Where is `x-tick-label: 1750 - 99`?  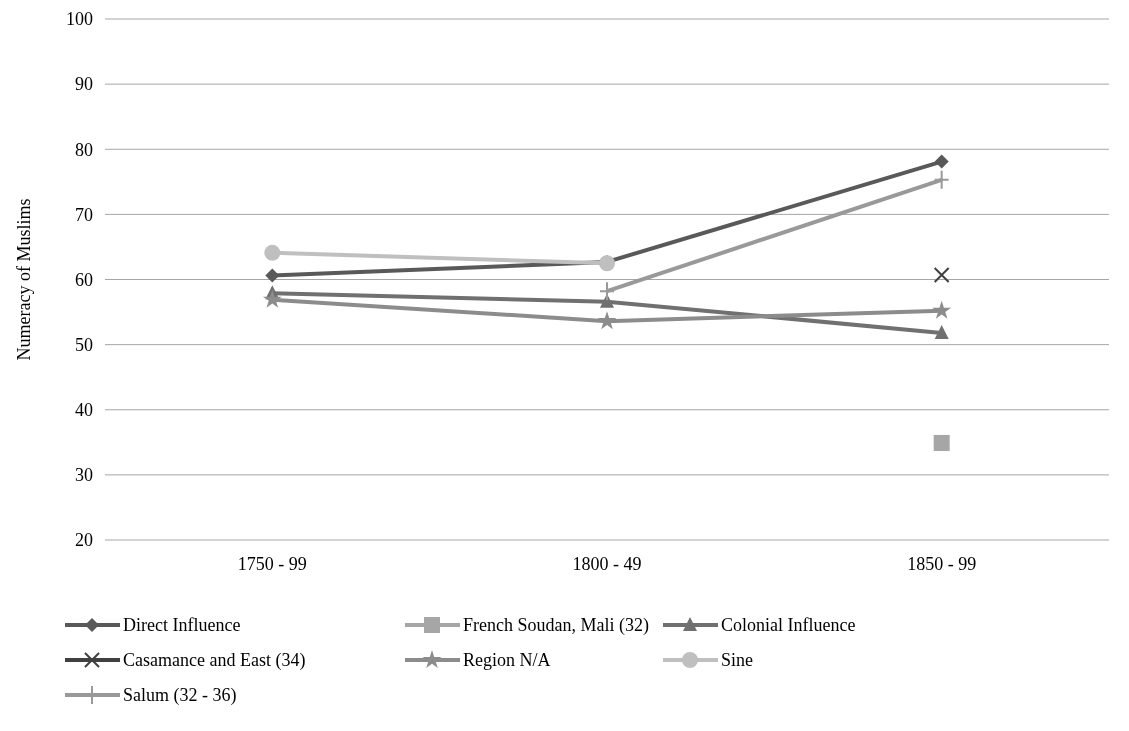 x-tick-label: 1750 - 99 is located at coordinates (272, 564).